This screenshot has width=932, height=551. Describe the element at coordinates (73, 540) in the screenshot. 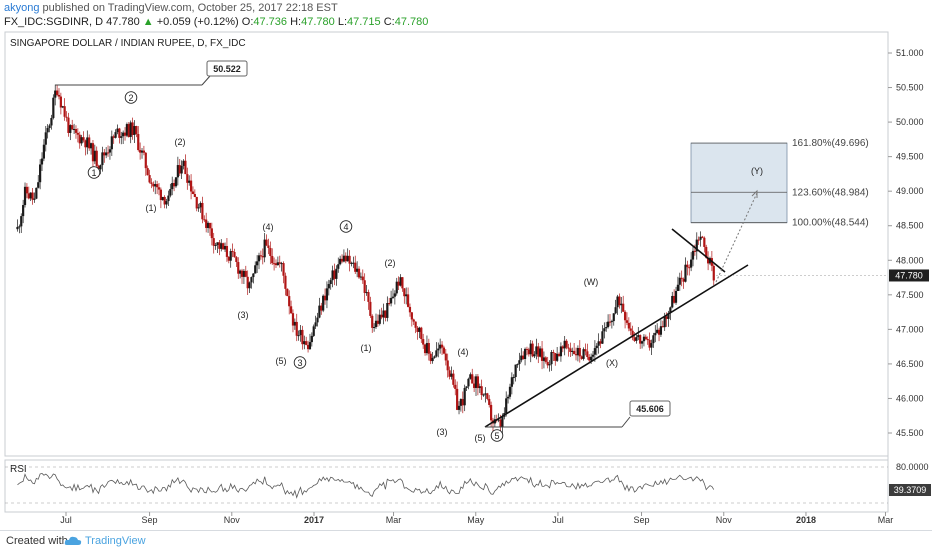

I see `tradingview-cloud-icon` at that location.